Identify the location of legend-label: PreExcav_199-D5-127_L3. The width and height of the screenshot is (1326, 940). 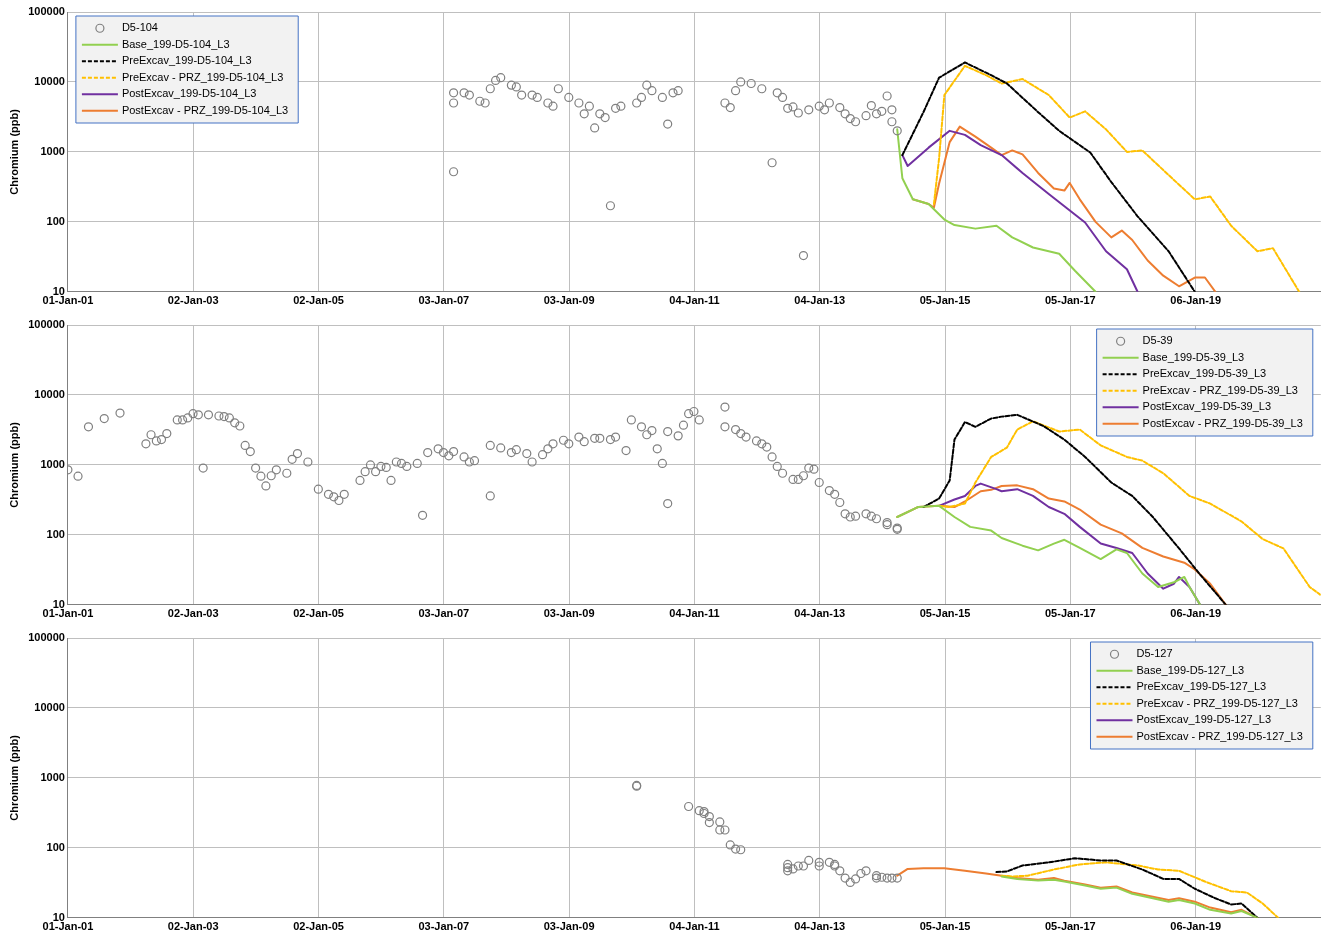
(1201, 686).